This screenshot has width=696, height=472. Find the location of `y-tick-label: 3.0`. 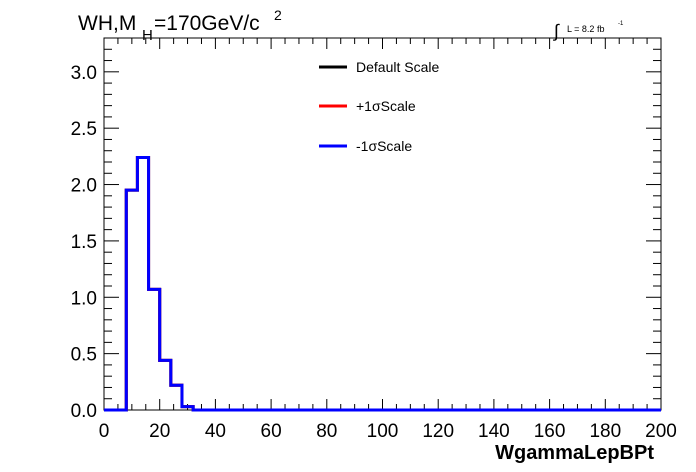

y-tick-label: 3.0 is located at coordinates (84, 73).